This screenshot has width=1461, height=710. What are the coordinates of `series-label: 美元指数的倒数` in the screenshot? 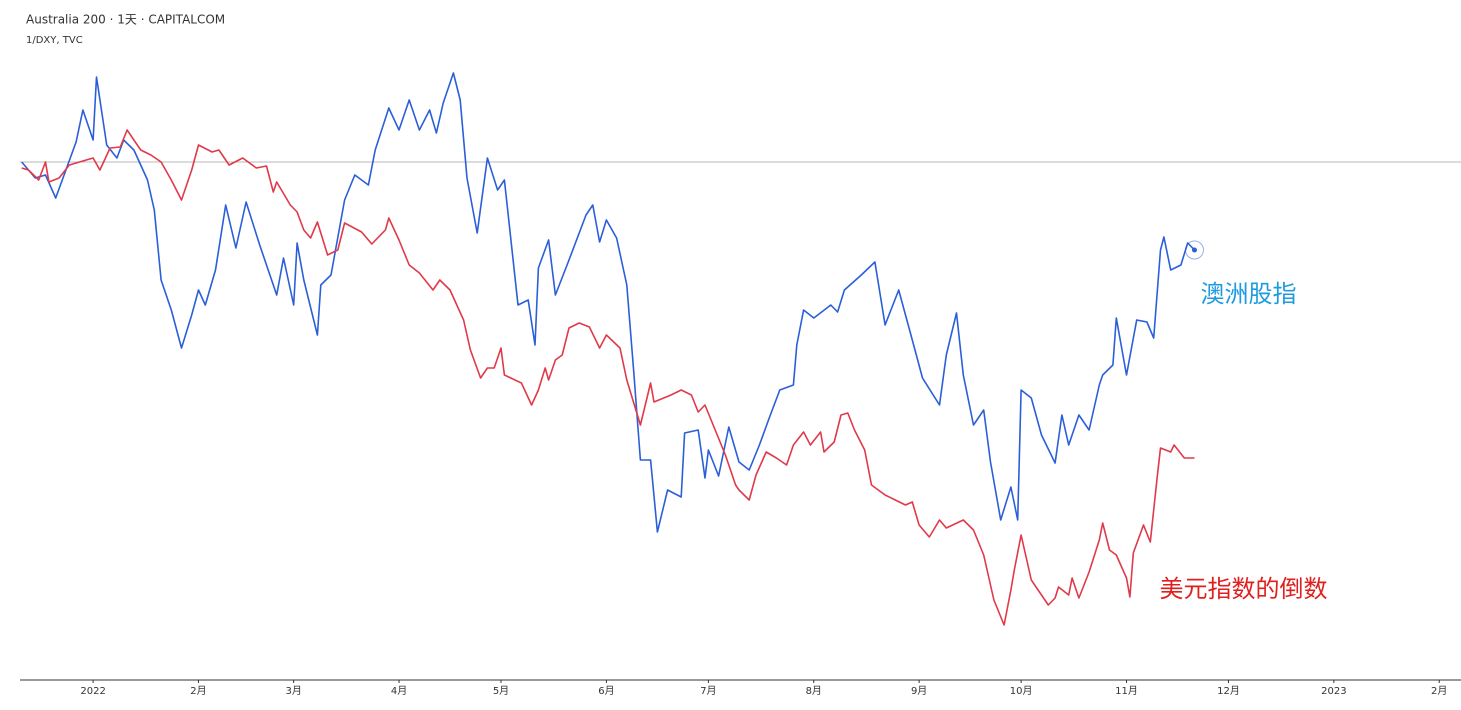 It's located at (1243, 589).